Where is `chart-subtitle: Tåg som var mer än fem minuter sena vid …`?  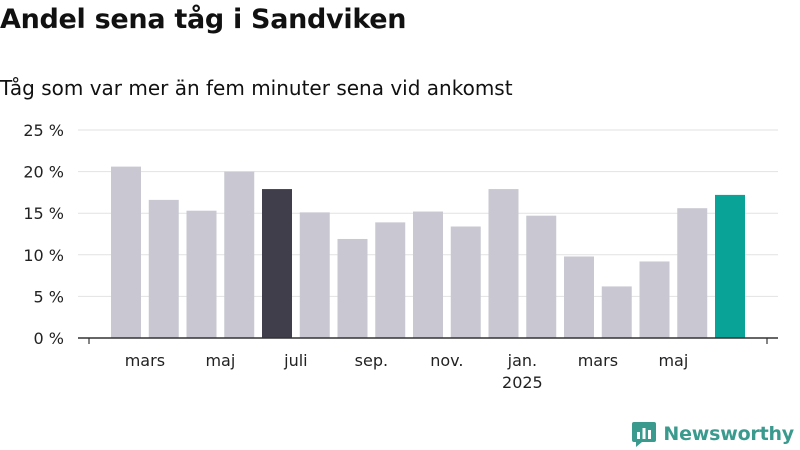
chart-subtitle: Tåg som var mer än fem minuter sena vid … is located at coordinates (256, 88).